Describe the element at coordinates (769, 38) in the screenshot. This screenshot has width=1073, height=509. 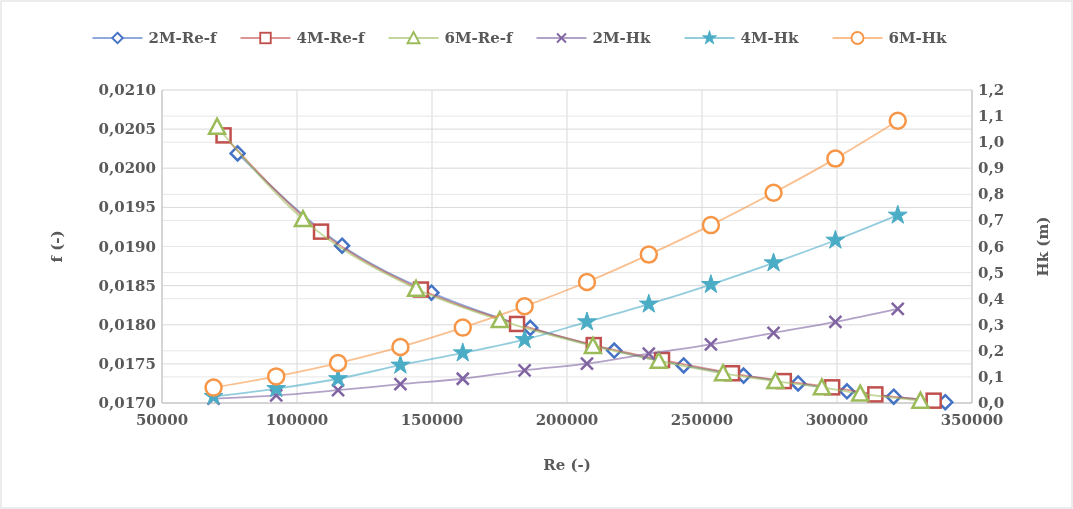
I see `legend-label: 4M-Hk` at that location.